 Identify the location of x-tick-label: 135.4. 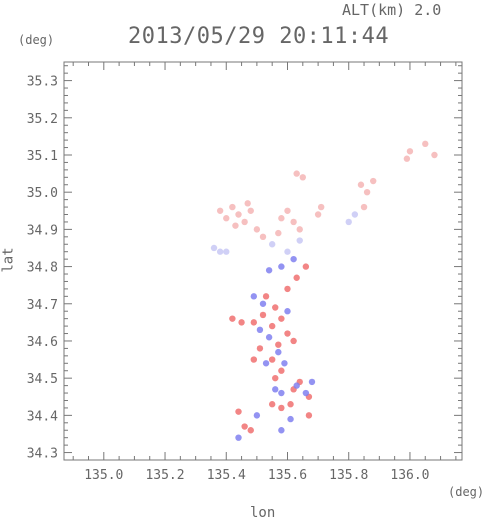
(226, 475).